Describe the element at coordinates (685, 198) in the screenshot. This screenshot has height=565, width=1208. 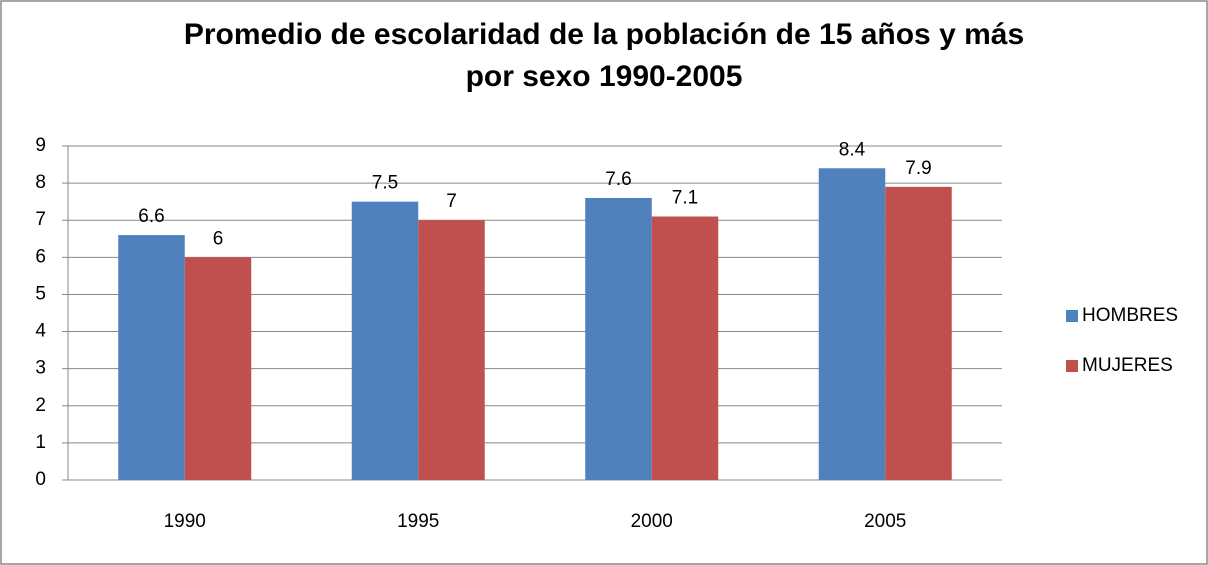
I see `data-label: 7.1` at that location.